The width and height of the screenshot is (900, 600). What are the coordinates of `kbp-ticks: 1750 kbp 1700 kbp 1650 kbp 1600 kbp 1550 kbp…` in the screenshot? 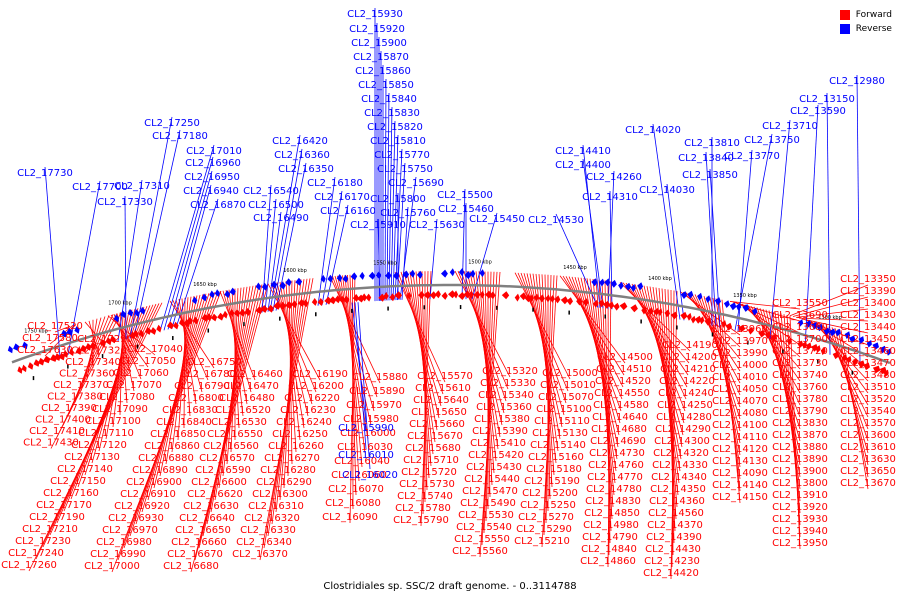 It's located at (433, 296).